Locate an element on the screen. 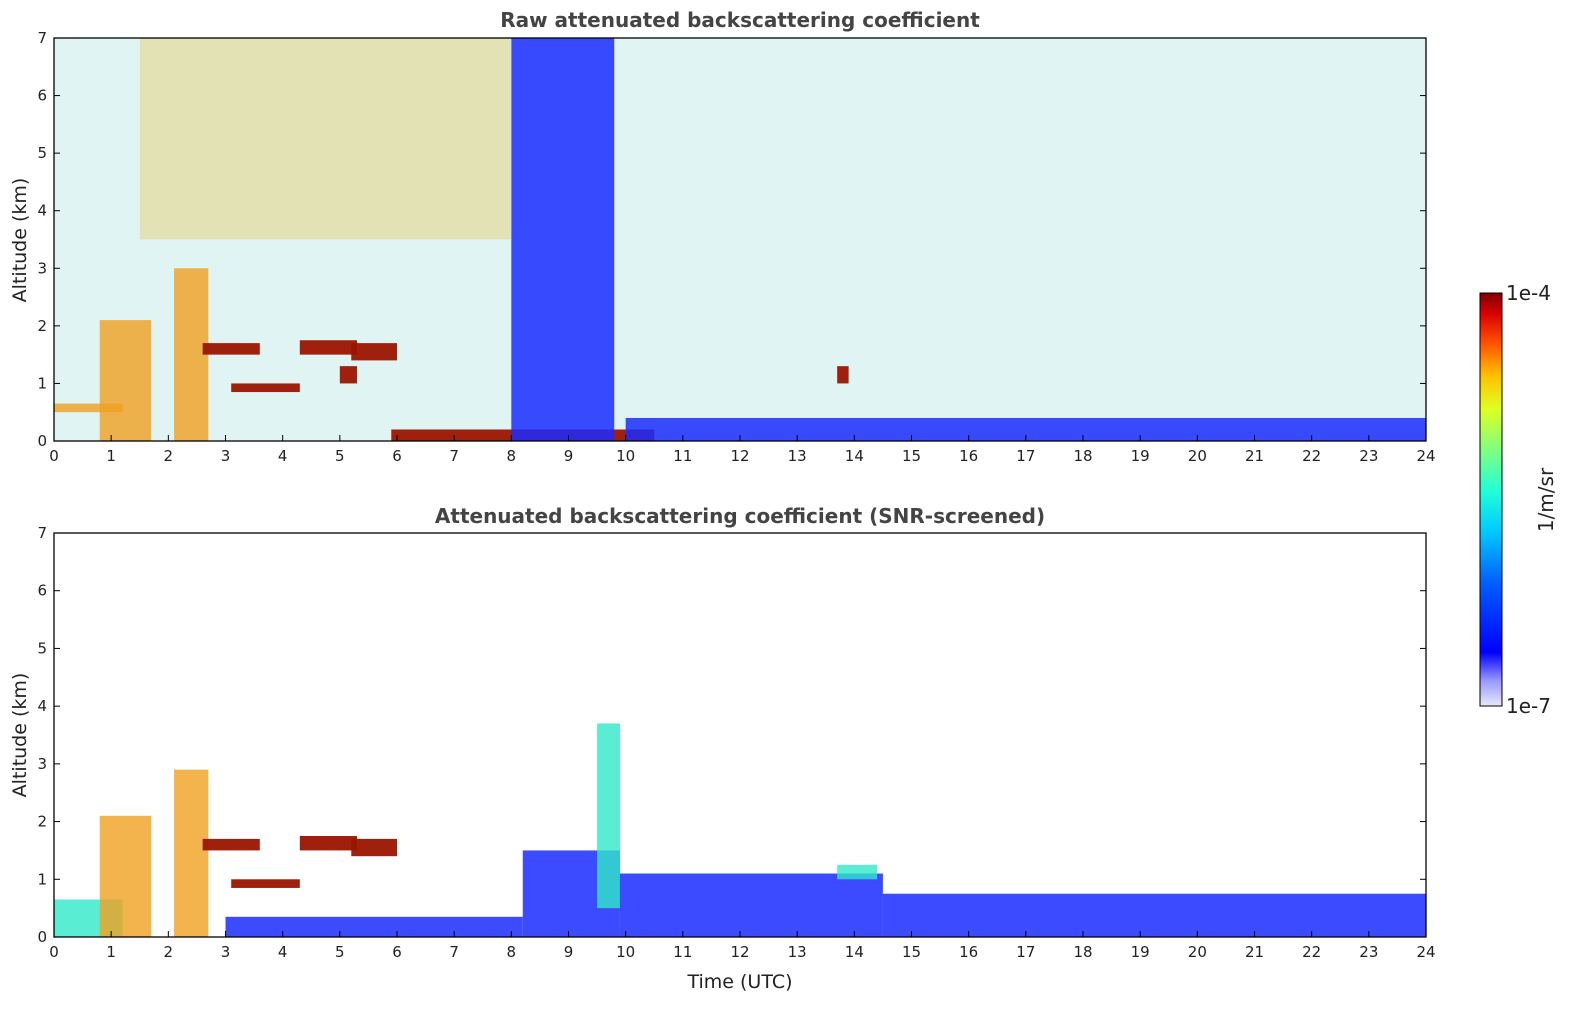  raw-x-ticks: 0 1 2 3 4 5 6 7 8 9 10 11 12 13 14 15 16 17 18 19 20 21 22 23 24 is located at coordinates (742, 450).